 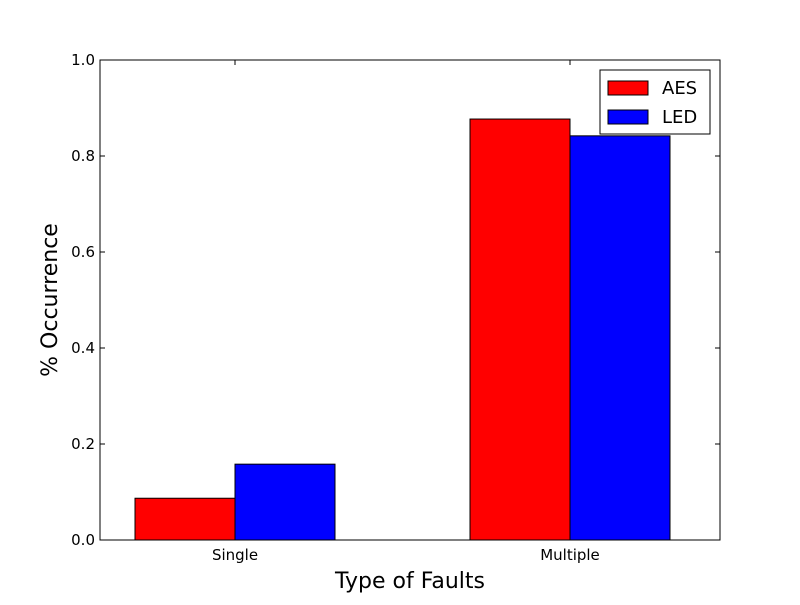 What do you see at coordinates (185, 519) in the screenshot?
I see `bar-aes-single` at bounding box center [185, 519].